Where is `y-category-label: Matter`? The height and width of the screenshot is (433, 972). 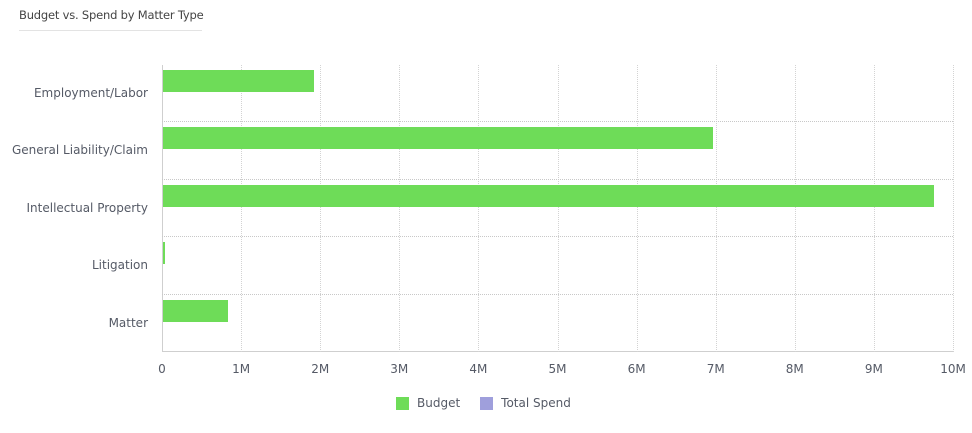 y-category-label: Matter is located at coordinates (128, 322).